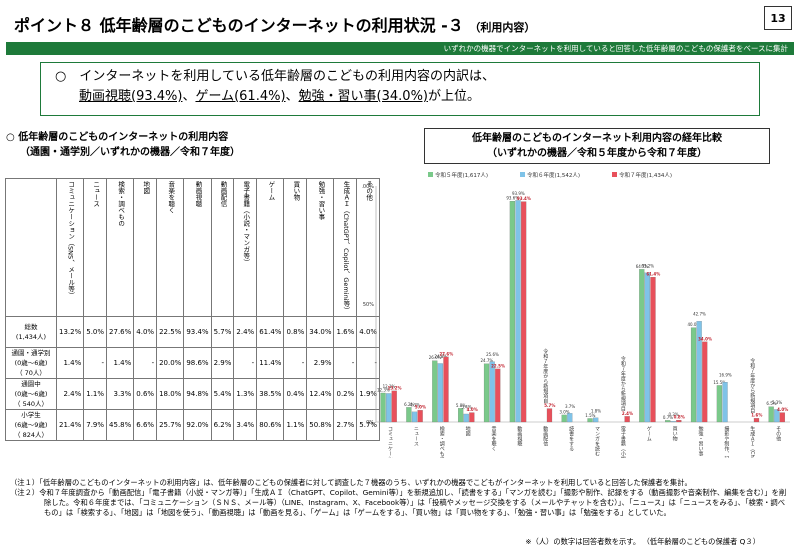 Image resolution: width=800 pixels, height=554 pixels. Describe the element at coordinates (668, 417) in the screenshot. I see `bar-value-label: 0.7%` at that location.